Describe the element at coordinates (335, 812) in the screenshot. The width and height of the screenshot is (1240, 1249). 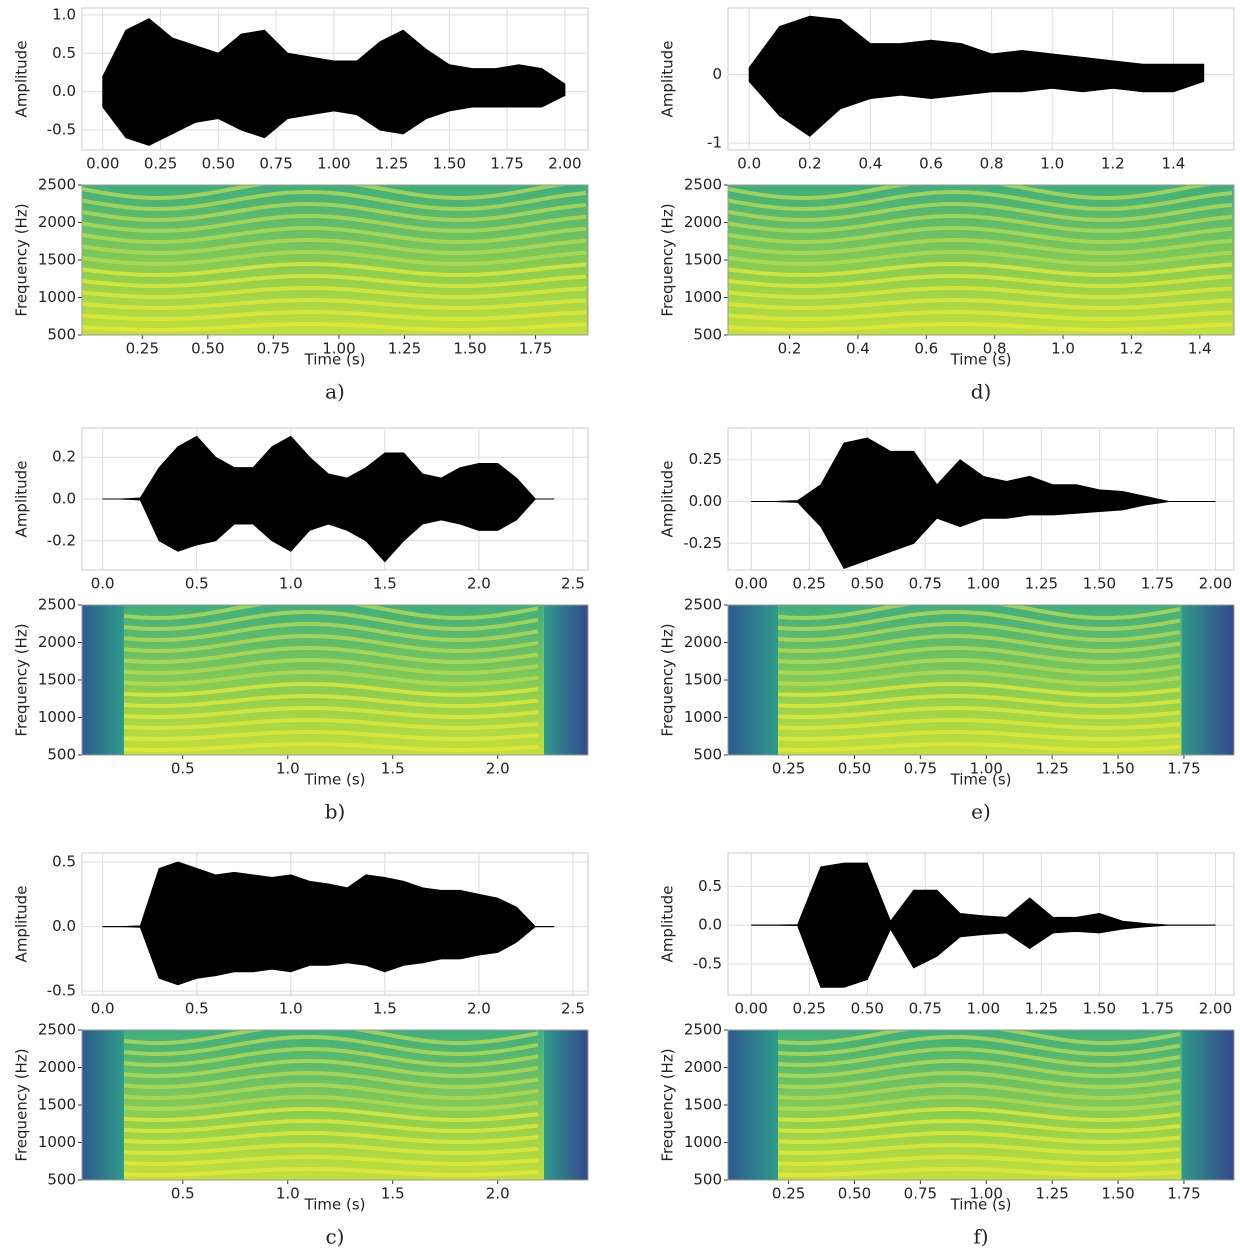
I see `caption: b)` at that location.